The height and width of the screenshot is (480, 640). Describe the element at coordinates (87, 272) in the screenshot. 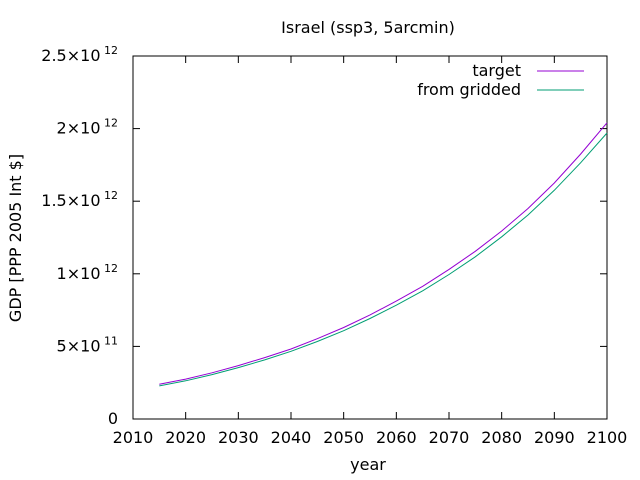

I see `y-tick-label: 1×10 12` at that location.